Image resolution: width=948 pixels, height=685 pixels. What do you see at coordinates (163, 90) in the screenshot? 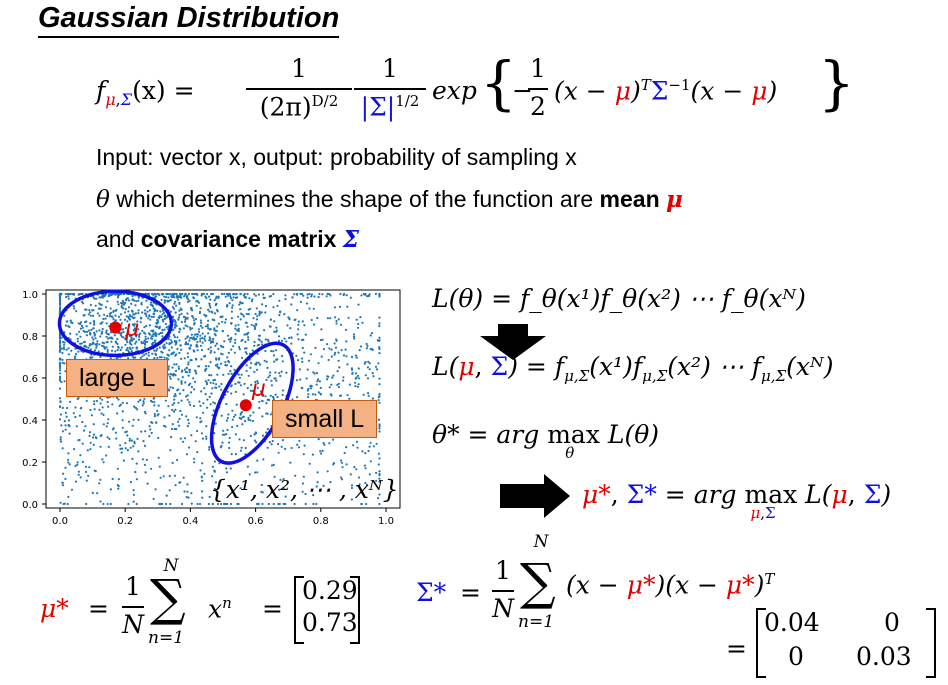
I see `formula-lhs-arg: (x) =` at bounding box center [163, 90].